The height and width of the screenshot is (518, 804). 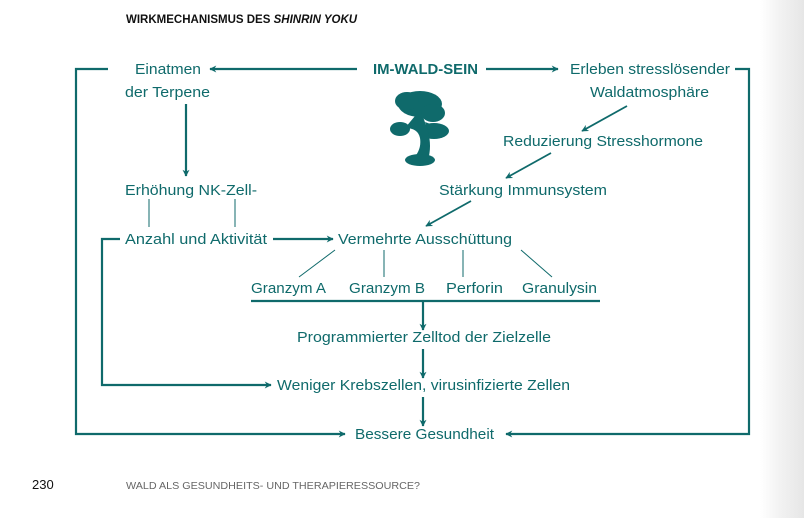 I want to click on node-erhoehung: Erhöhung NK-Zell-, so click(x=191, y=191).